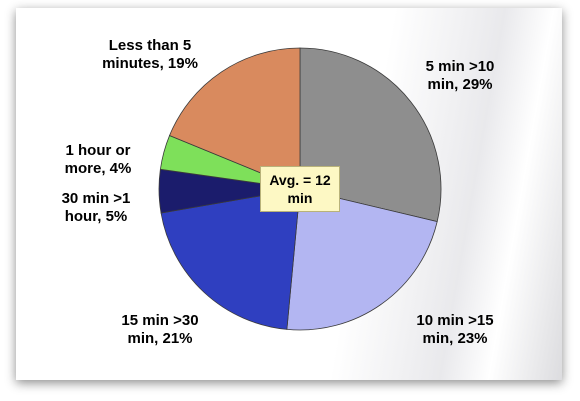 This screenshot has width=580, height=401. I want to click on slice-label: 10 min >15 min, 23%, so click(455, 329).